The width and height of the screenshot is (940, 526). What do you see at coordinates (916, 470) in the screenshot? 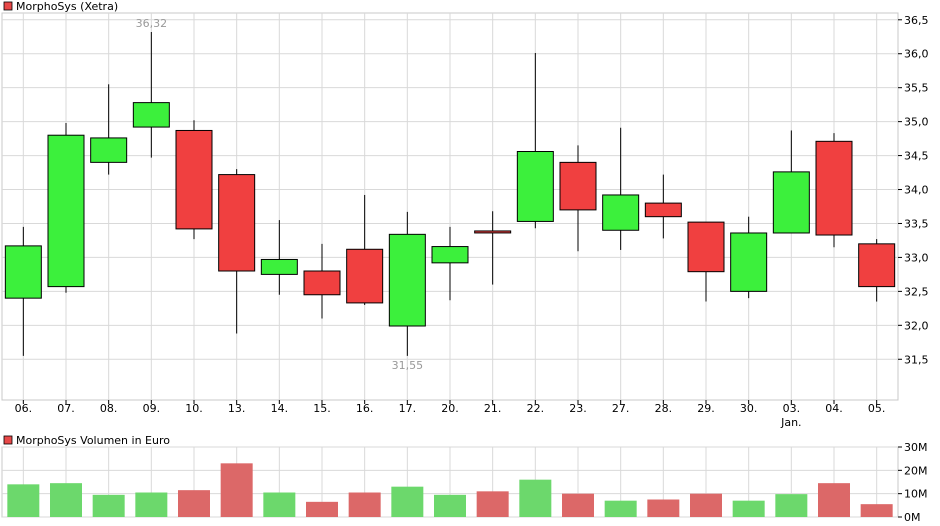
I see `volume-ytick-label: 20M` at bounding box center [916, 470].